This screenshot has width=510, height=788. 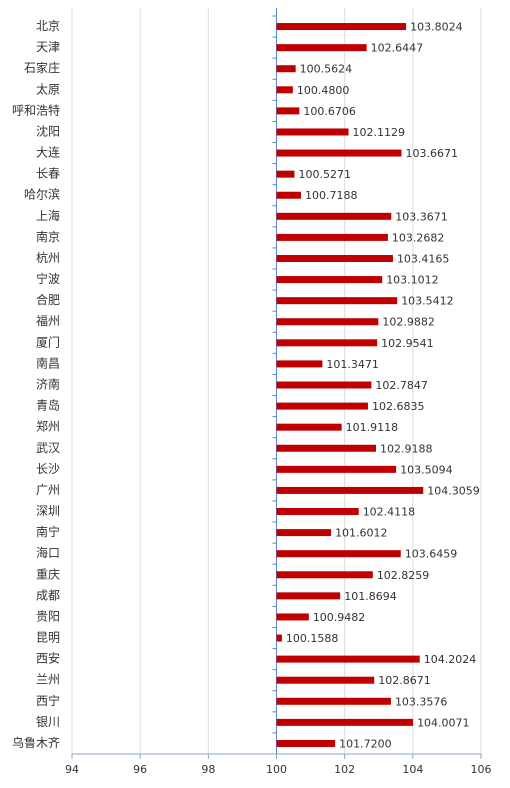 What do you see at coordinates (389, 512) in the screenshot?
I see `value-label: 102.4118` at bounding box center [389, 512].